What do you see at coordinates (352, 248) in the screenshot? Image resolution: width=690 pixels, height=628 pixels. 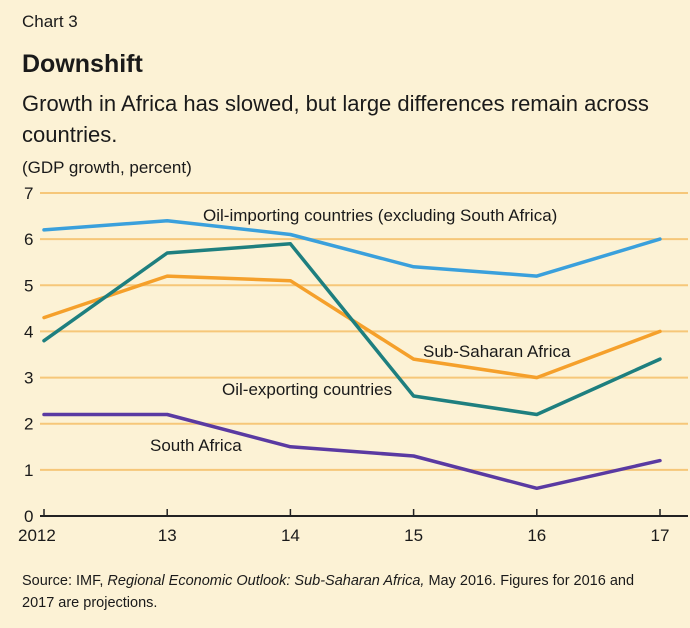 I see `series-line-oil-importing-countries-excluding-south-africa` at bounding box center [352, 248].